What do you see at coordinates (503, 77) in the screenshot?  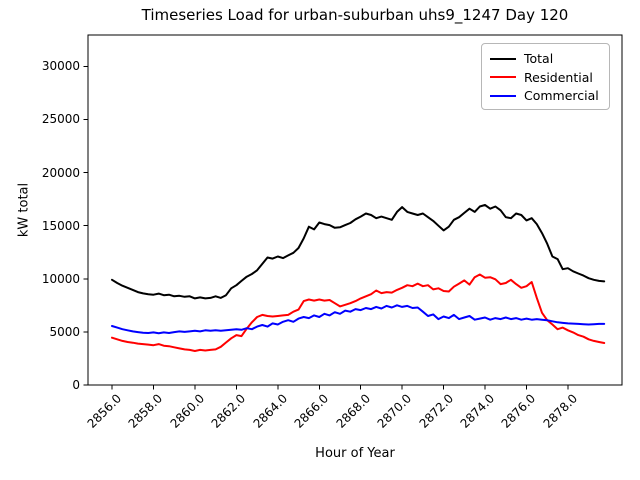 I see `legend-line-residential` at bounding box center [503, 77].